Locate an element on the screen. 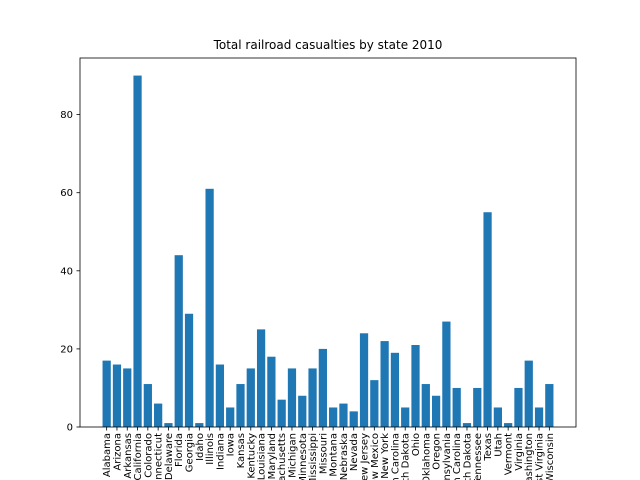 The height and width of the screenshot is (480, 640). x-tick-label: Colorado is located at coordinates (148, 455).